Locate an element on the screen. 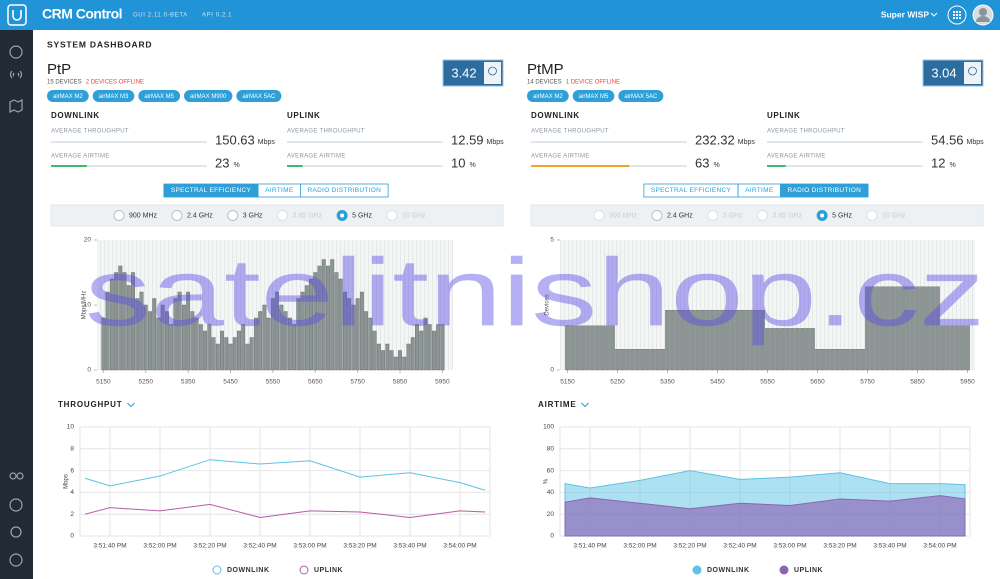 The width and height of the screenshot is (1000, 579). band-label: 2.4 GHz is located at coordinates (680, 215).